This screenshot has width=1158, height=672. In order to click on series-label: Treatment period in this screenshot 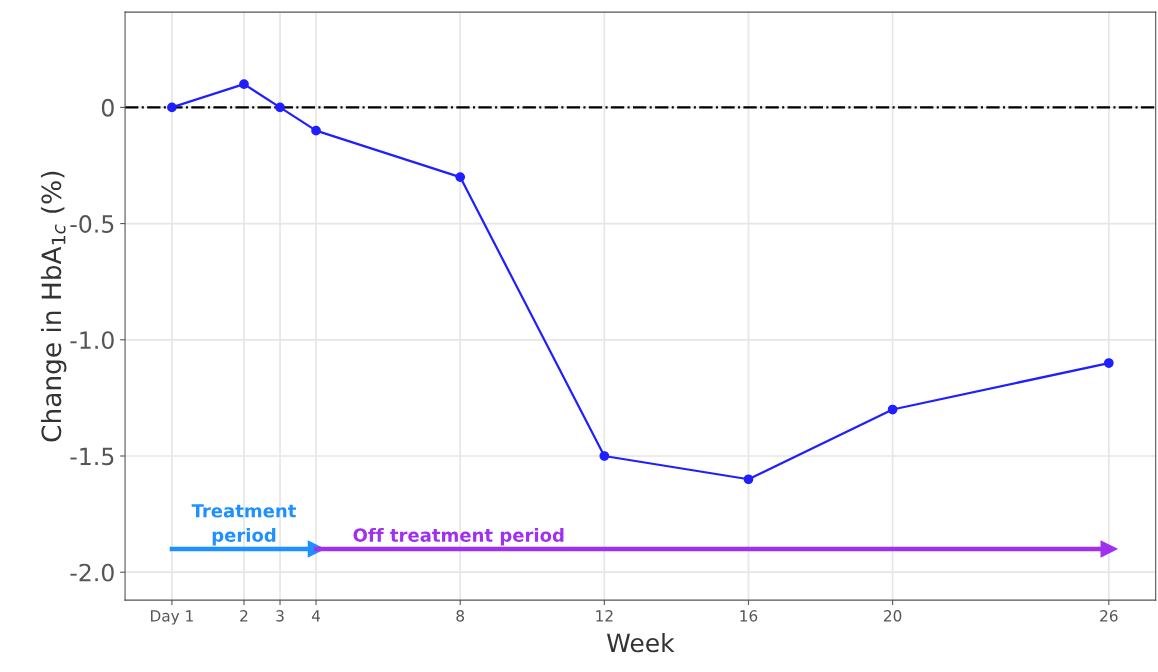, I will do `click(243, 525)`.